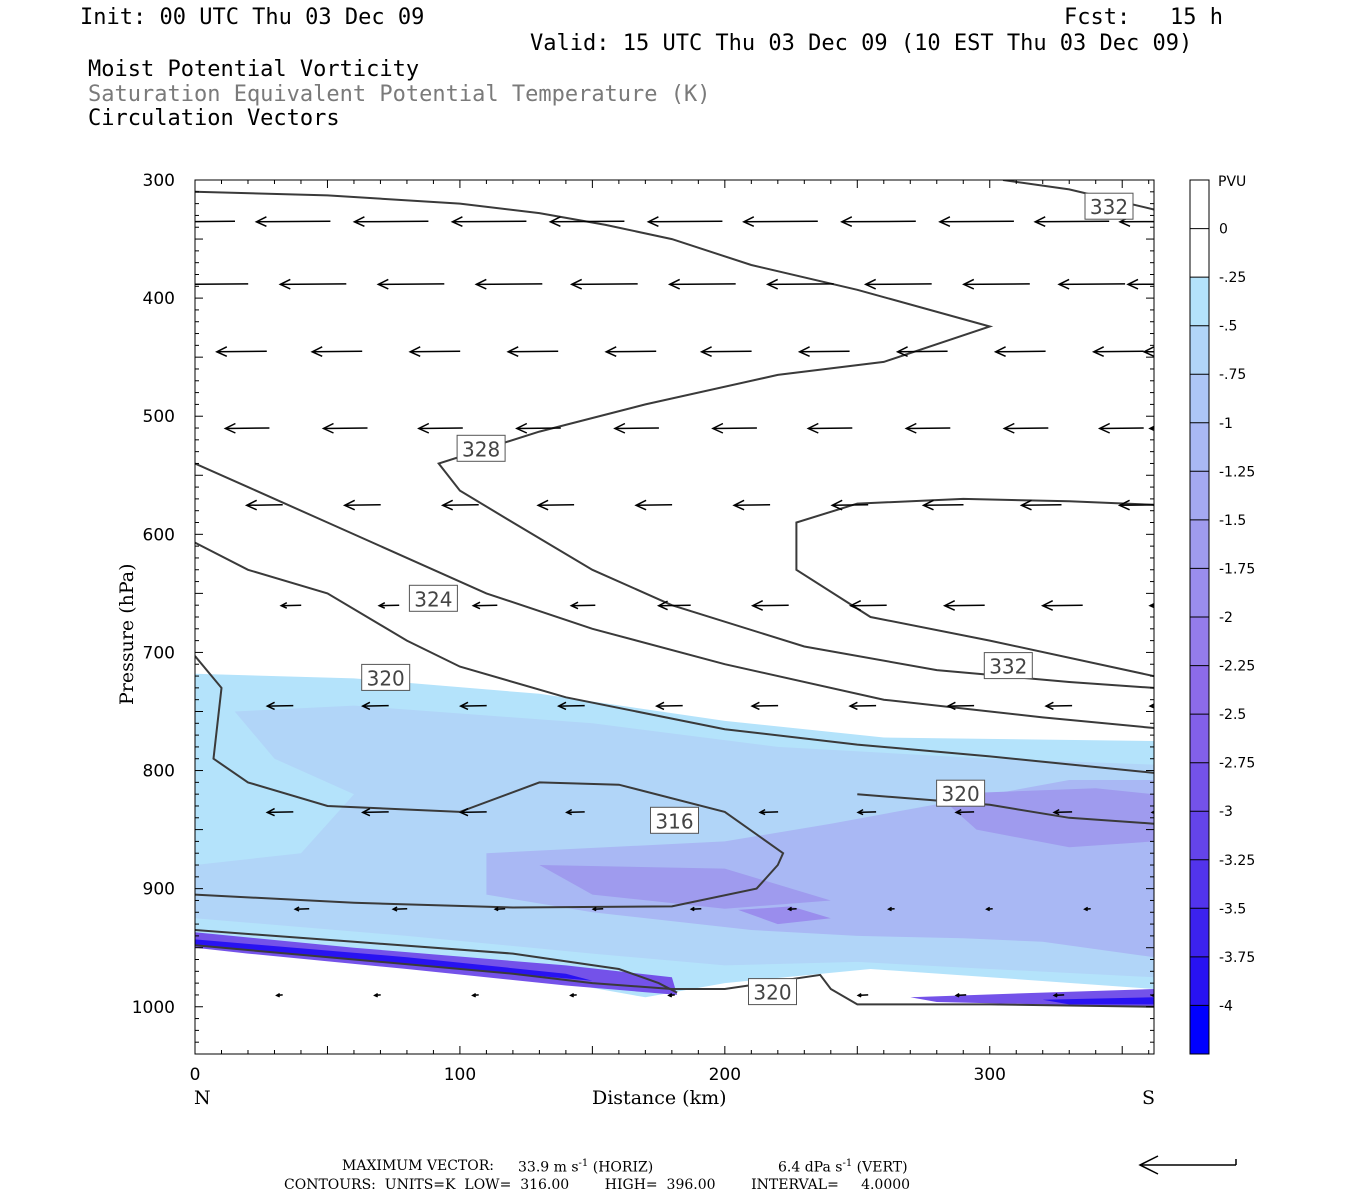  What do you see at coordinates (159, 890) in the screenshot?
I see `y-tick-label: 900` at bounding box center [159, 890].